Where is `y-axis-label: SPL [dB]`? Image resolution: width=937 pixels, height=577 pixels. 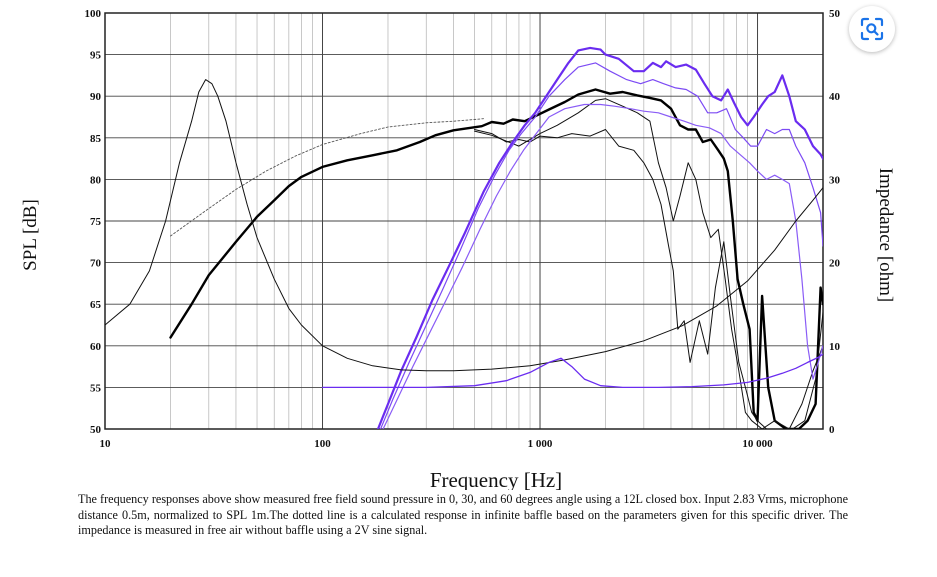 y-axis-label: SPL [dB] is located at coordinates (30, 235).